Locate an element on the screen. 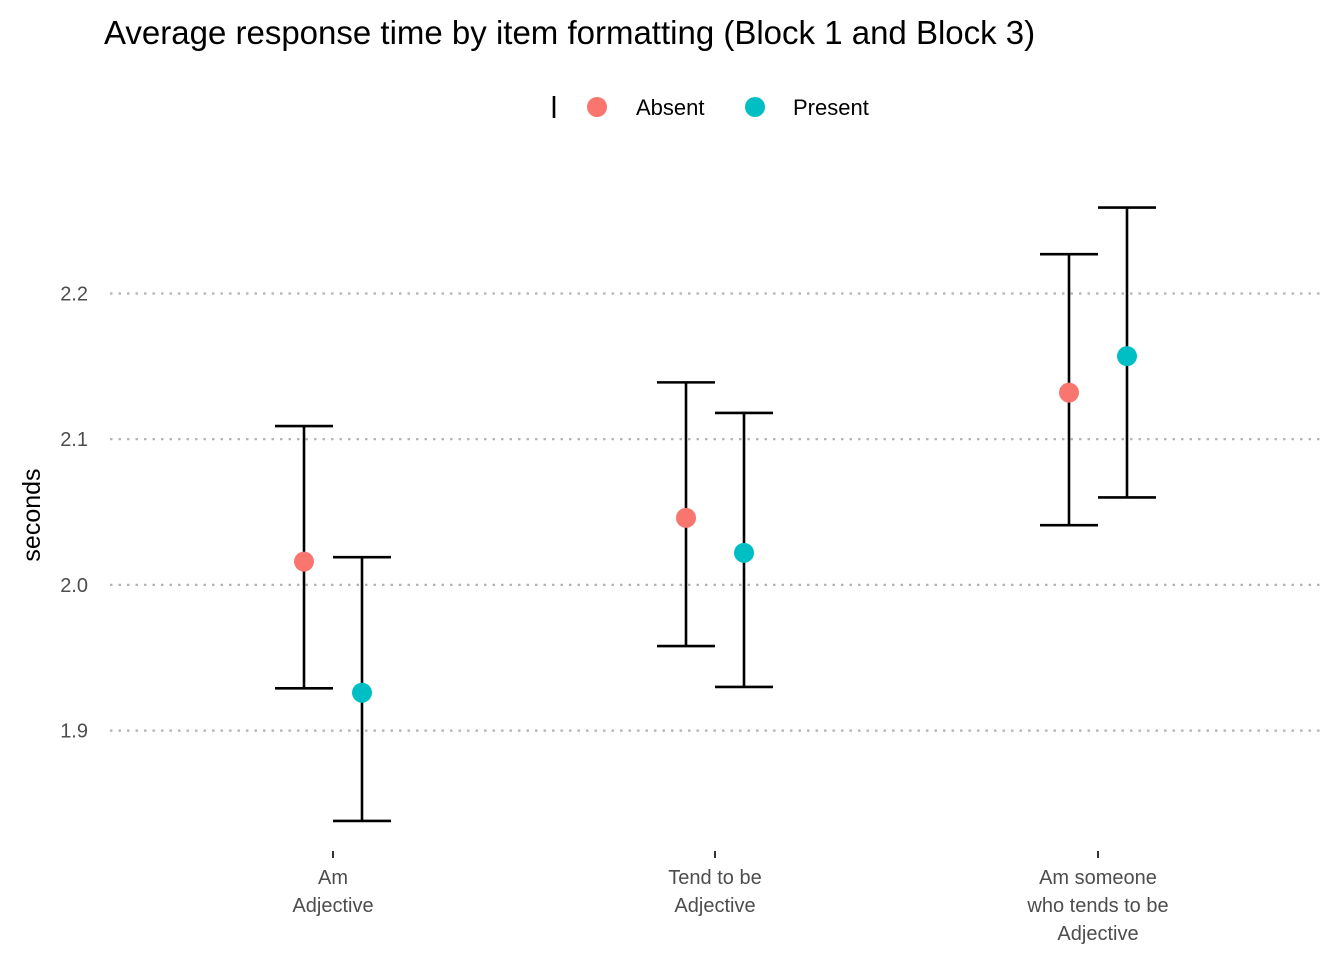 The height and width of the screenshot is (960, 1344). x-tick-label: Tend to be Adjective is located at coordinates (714, 892).